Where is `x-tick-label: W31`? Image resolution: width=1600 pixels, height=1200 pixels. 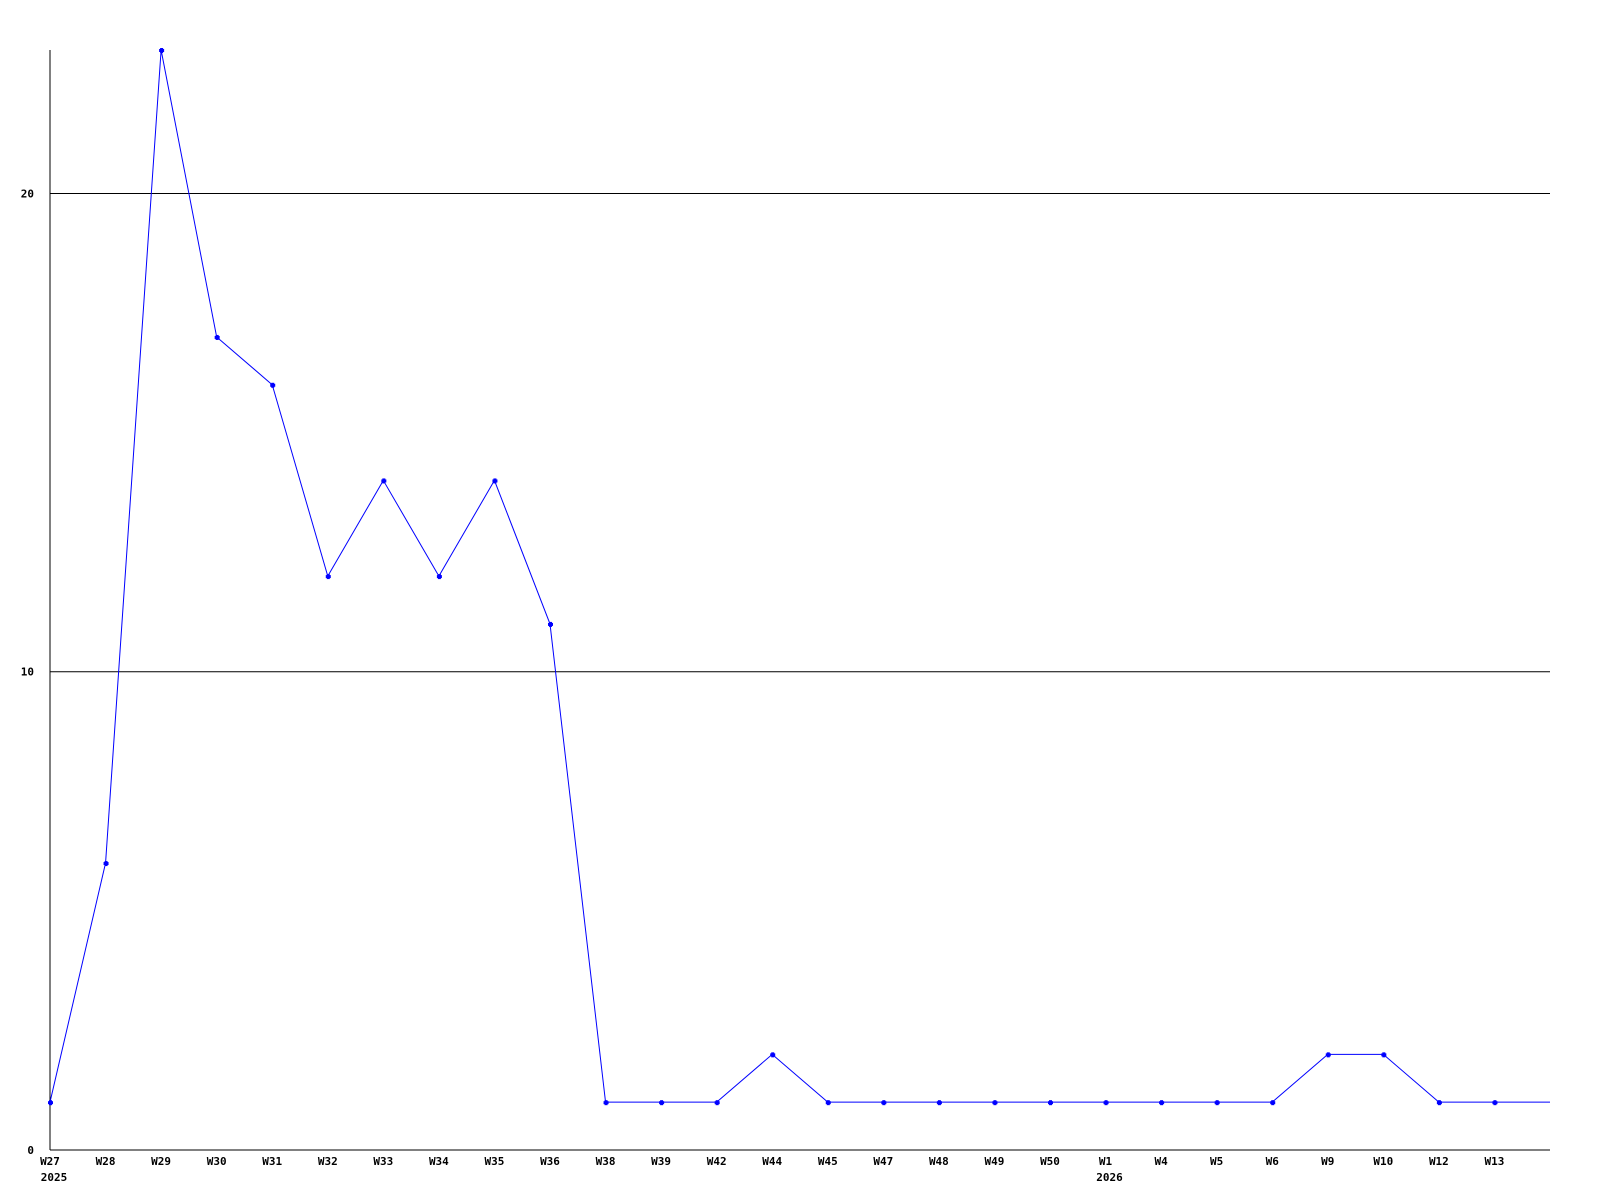
x-tick-label: W31 is located at coordinates (272, 1161).